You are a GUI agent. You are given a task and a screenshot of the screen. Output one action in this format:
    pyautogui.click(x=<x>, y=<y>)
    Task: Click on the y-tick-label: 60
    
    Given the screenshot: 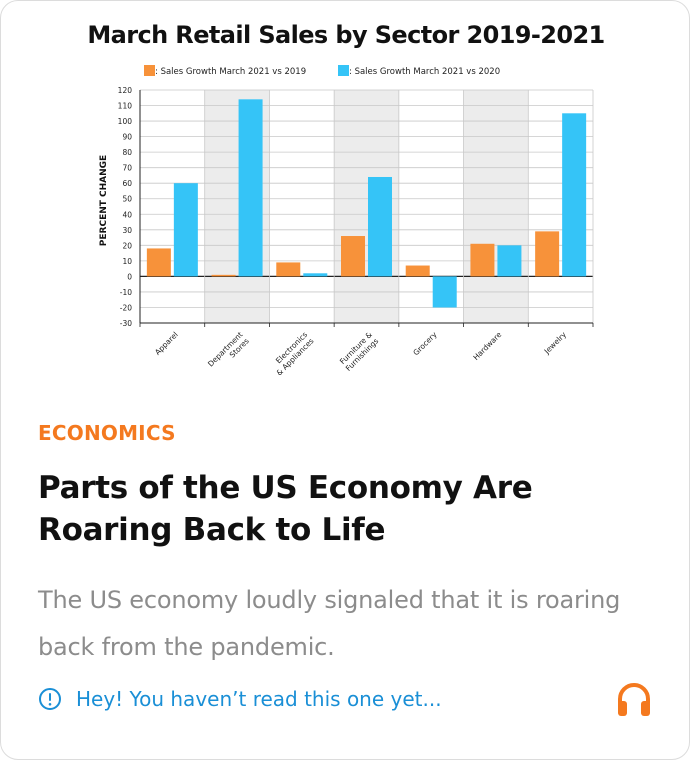 What is the action you would take?
    pyautogui.click(x=127, y=183)
    